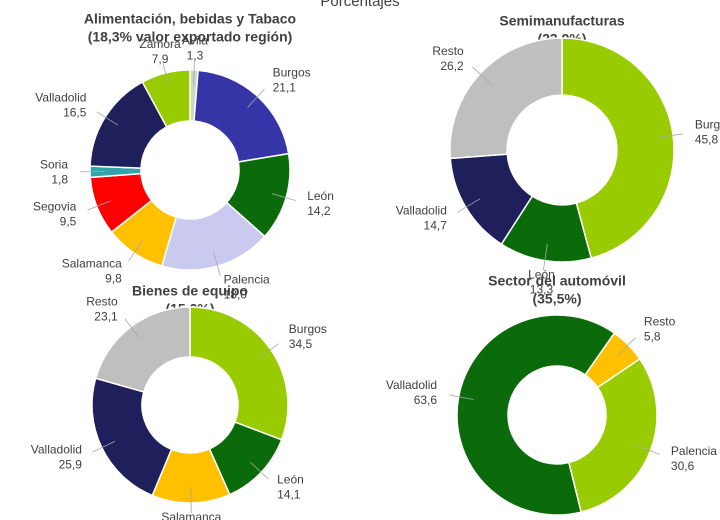 Image resolution: width=720 pixels, height=520 pixels. Describe the element at coordinates (190, 291) in the screenshot. I see `chart-title: Bienes de equipo` at that location.